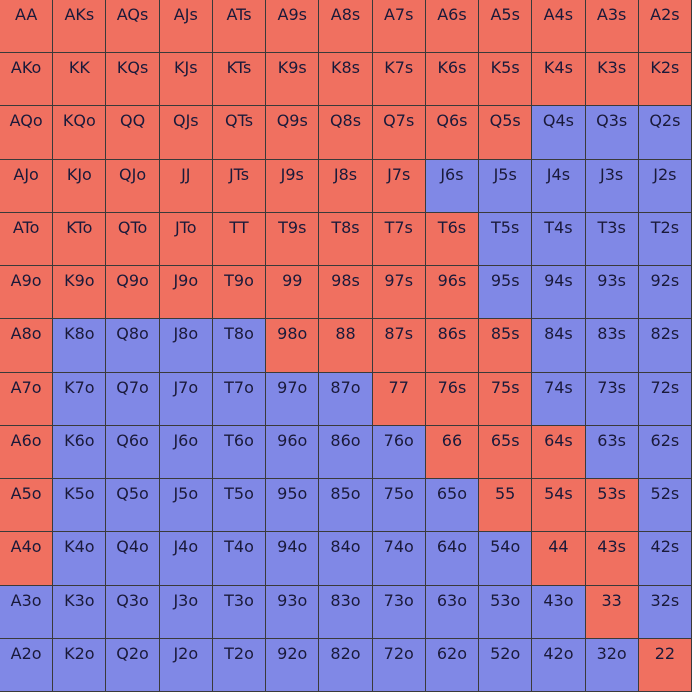 The image size is (692, 692). I want to click on hand-cell-q8o: Q8o, so click(132, 345).